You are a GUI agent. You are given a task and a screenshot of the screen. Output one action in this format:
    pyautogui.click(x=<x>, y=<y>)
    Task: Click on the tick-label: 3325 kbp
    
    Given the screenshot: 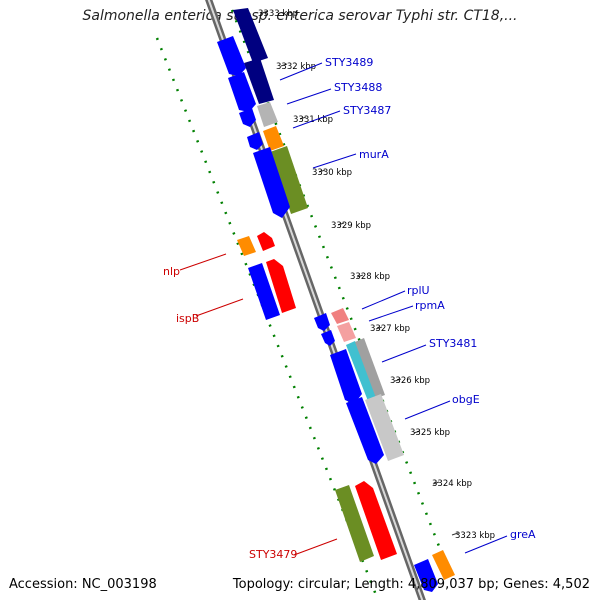 What is the action you would take?
    pyautogui.click(x=430, y=433)
    